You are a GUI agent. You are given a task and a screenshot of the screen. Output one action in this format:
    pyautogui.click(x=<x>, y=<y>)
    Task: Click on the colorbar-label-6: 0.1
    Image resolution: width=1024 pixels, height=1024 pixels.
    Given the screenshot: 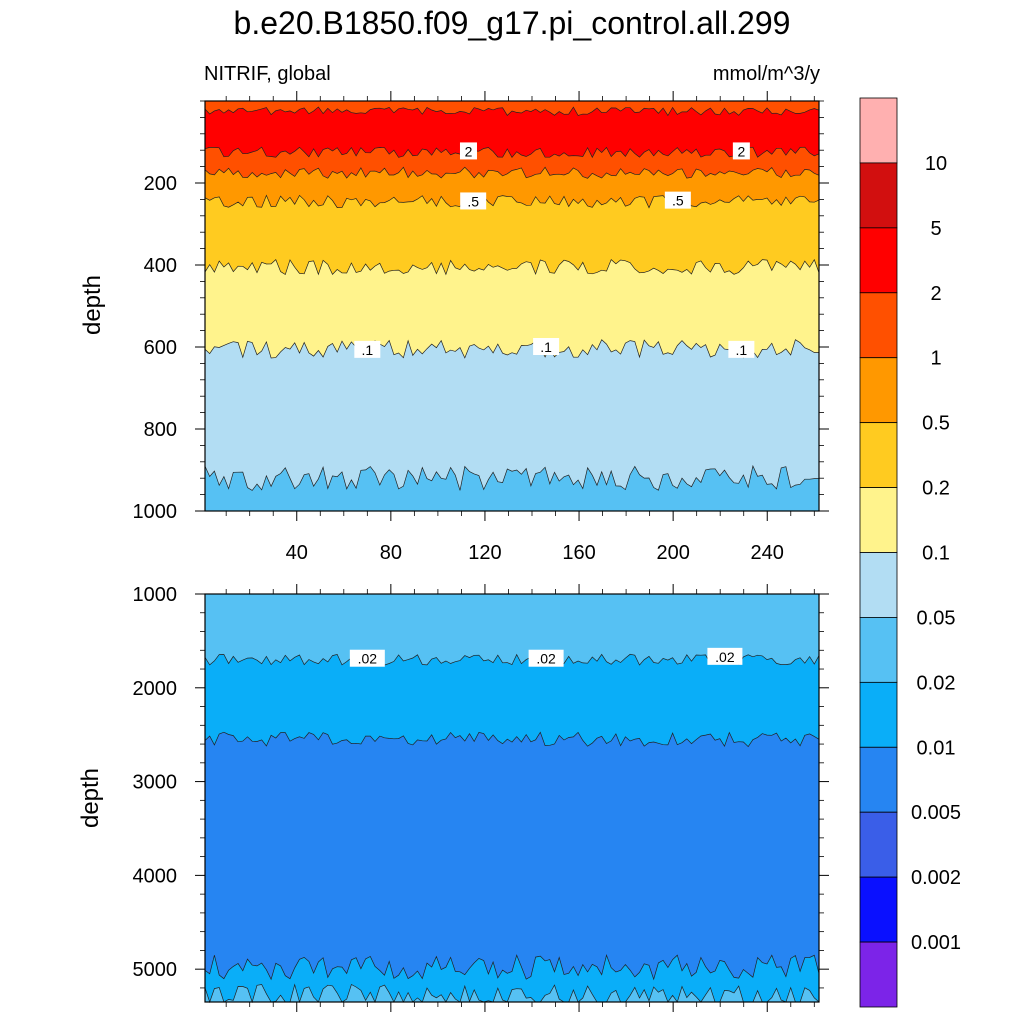 What is the action you would take?
    pyautogui.click(x=936, y=554)
    